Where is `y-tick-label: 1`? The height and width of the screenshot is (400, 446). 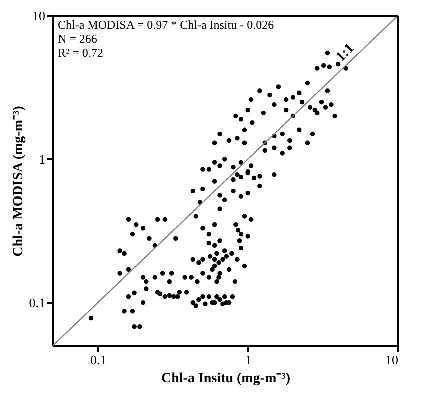
y-tick-label: 1 is located at coordinates (42, 159).